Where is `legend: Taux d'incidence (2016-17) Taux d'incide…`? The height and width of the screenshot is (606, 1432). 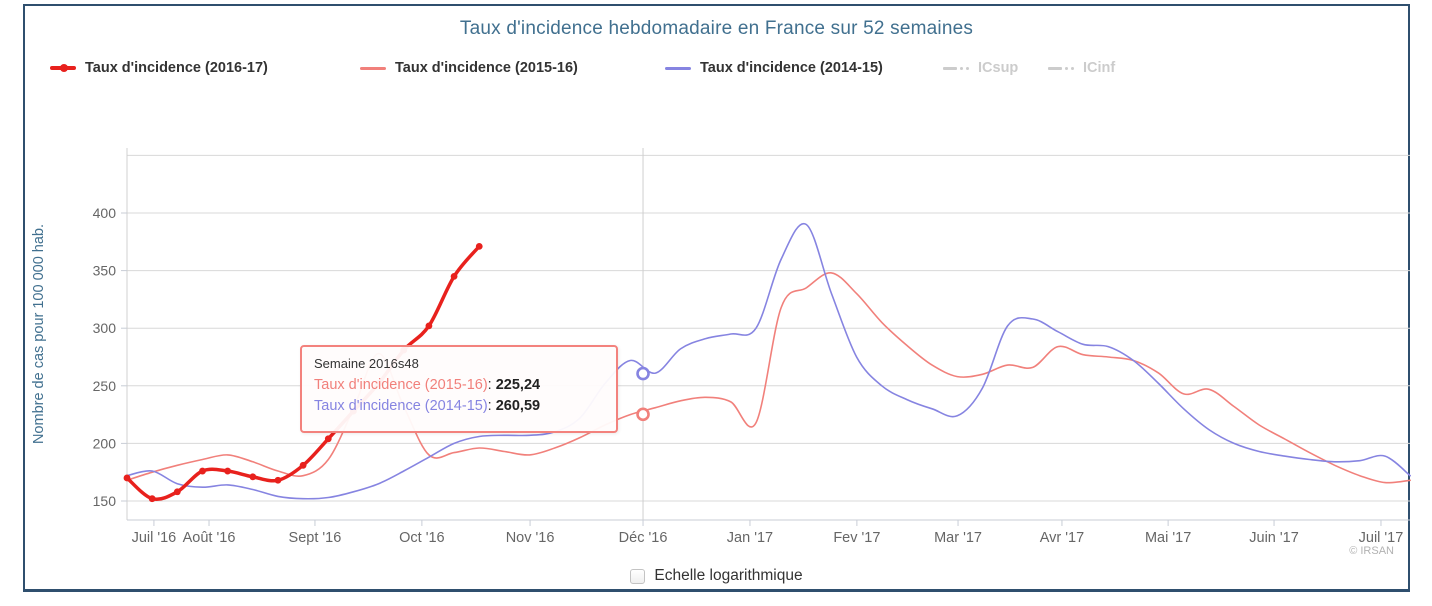
legend: Taux d'incidence (2016-17) Taux d'incide… is located at coordinates (716, 72).